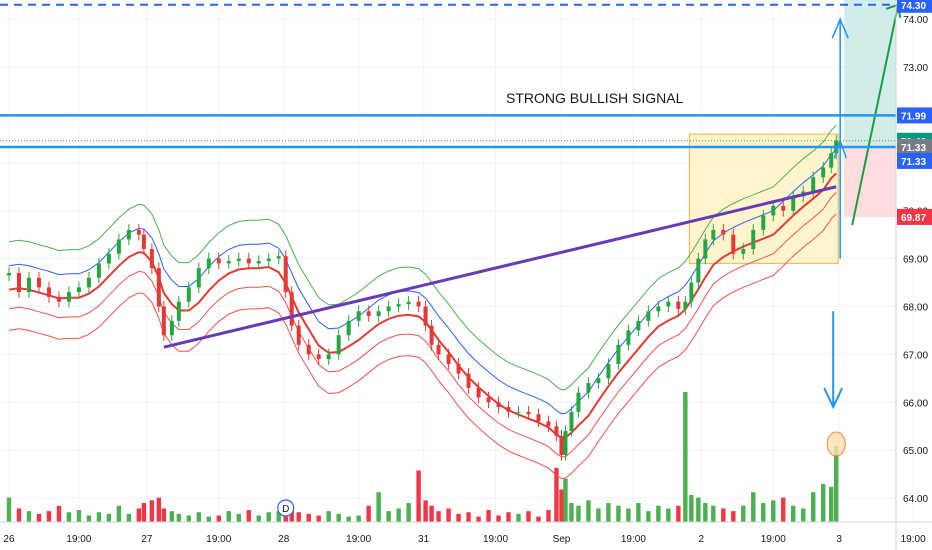 The width and height of the screenshot is (932, 550). What do you see at coordinates (595, 98) in the screenshot?
I see `annotation-strong-bullish-signal: STRONG BULLISH SIGNAL` at bounding box center [595, 98].